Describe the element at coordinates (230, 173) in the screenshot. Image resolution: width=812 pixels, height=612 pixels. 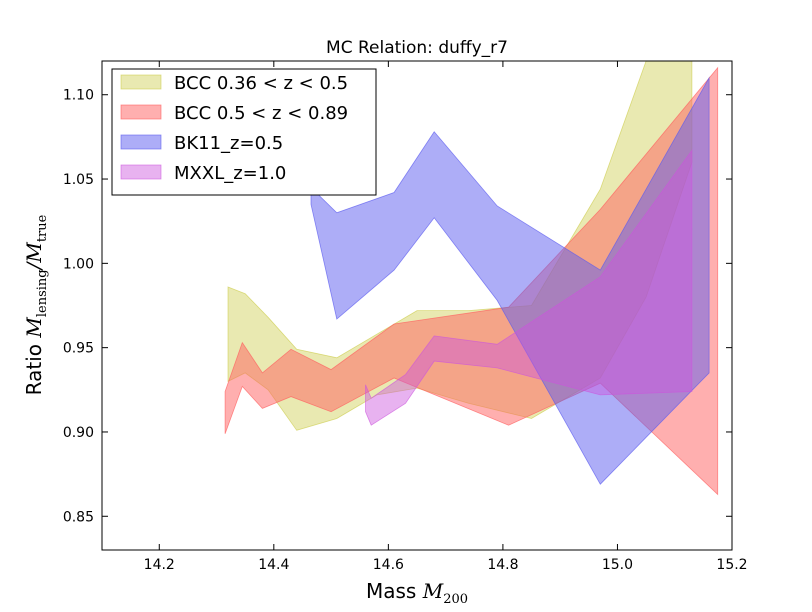
I see `legend-label-3: MXXL_z=1.0` at that location.